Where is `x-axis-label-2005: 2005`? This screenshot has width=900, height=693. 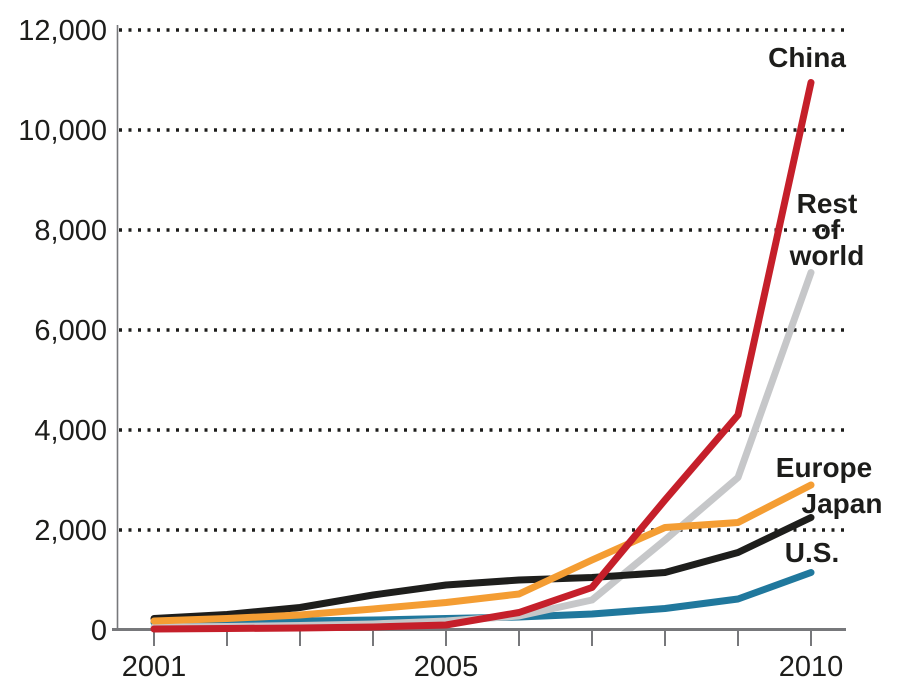
x-axis-label-2005: 2005 is located at coordinates (446, 667).